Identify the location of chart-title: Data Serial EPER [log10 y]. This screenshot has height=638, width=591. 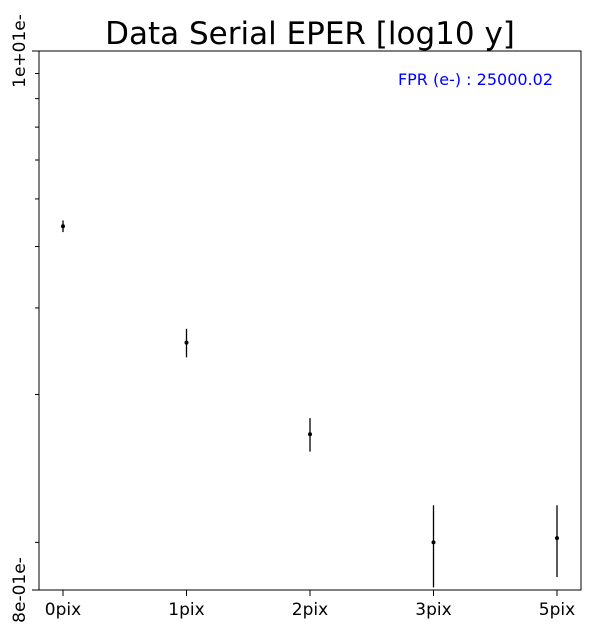
(310, 34).